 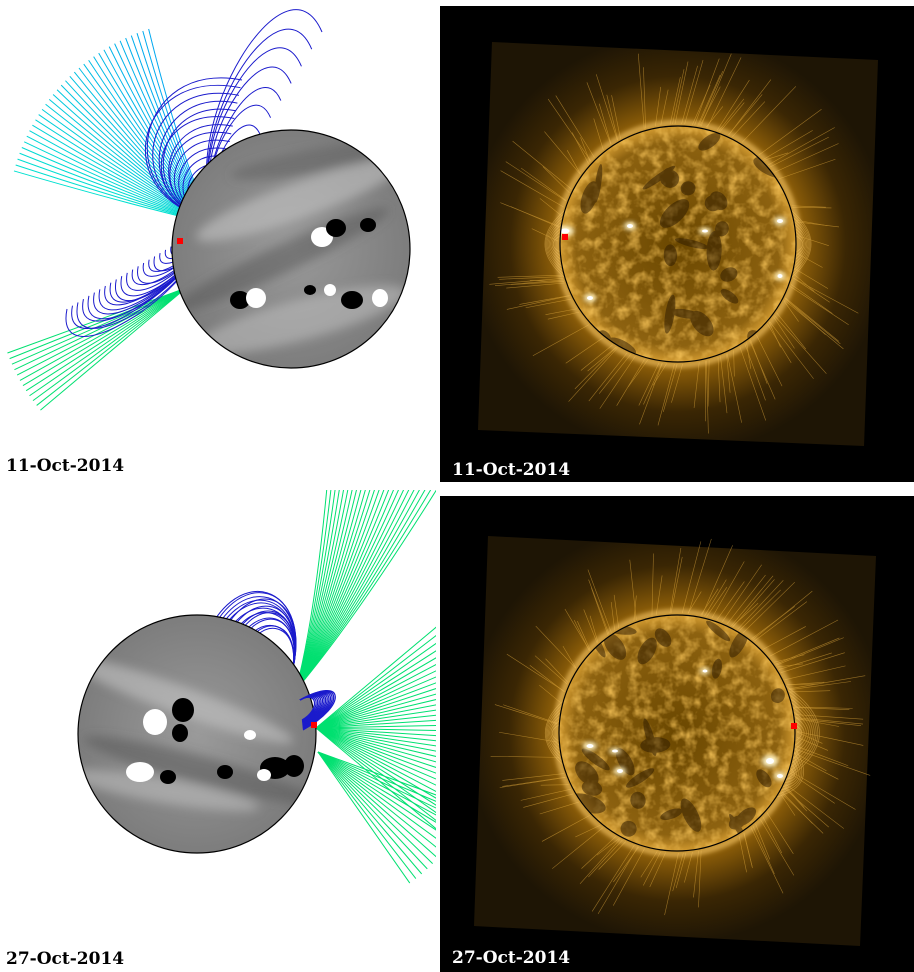 I want to click on open-field-lines, so click(x=365, y=687).